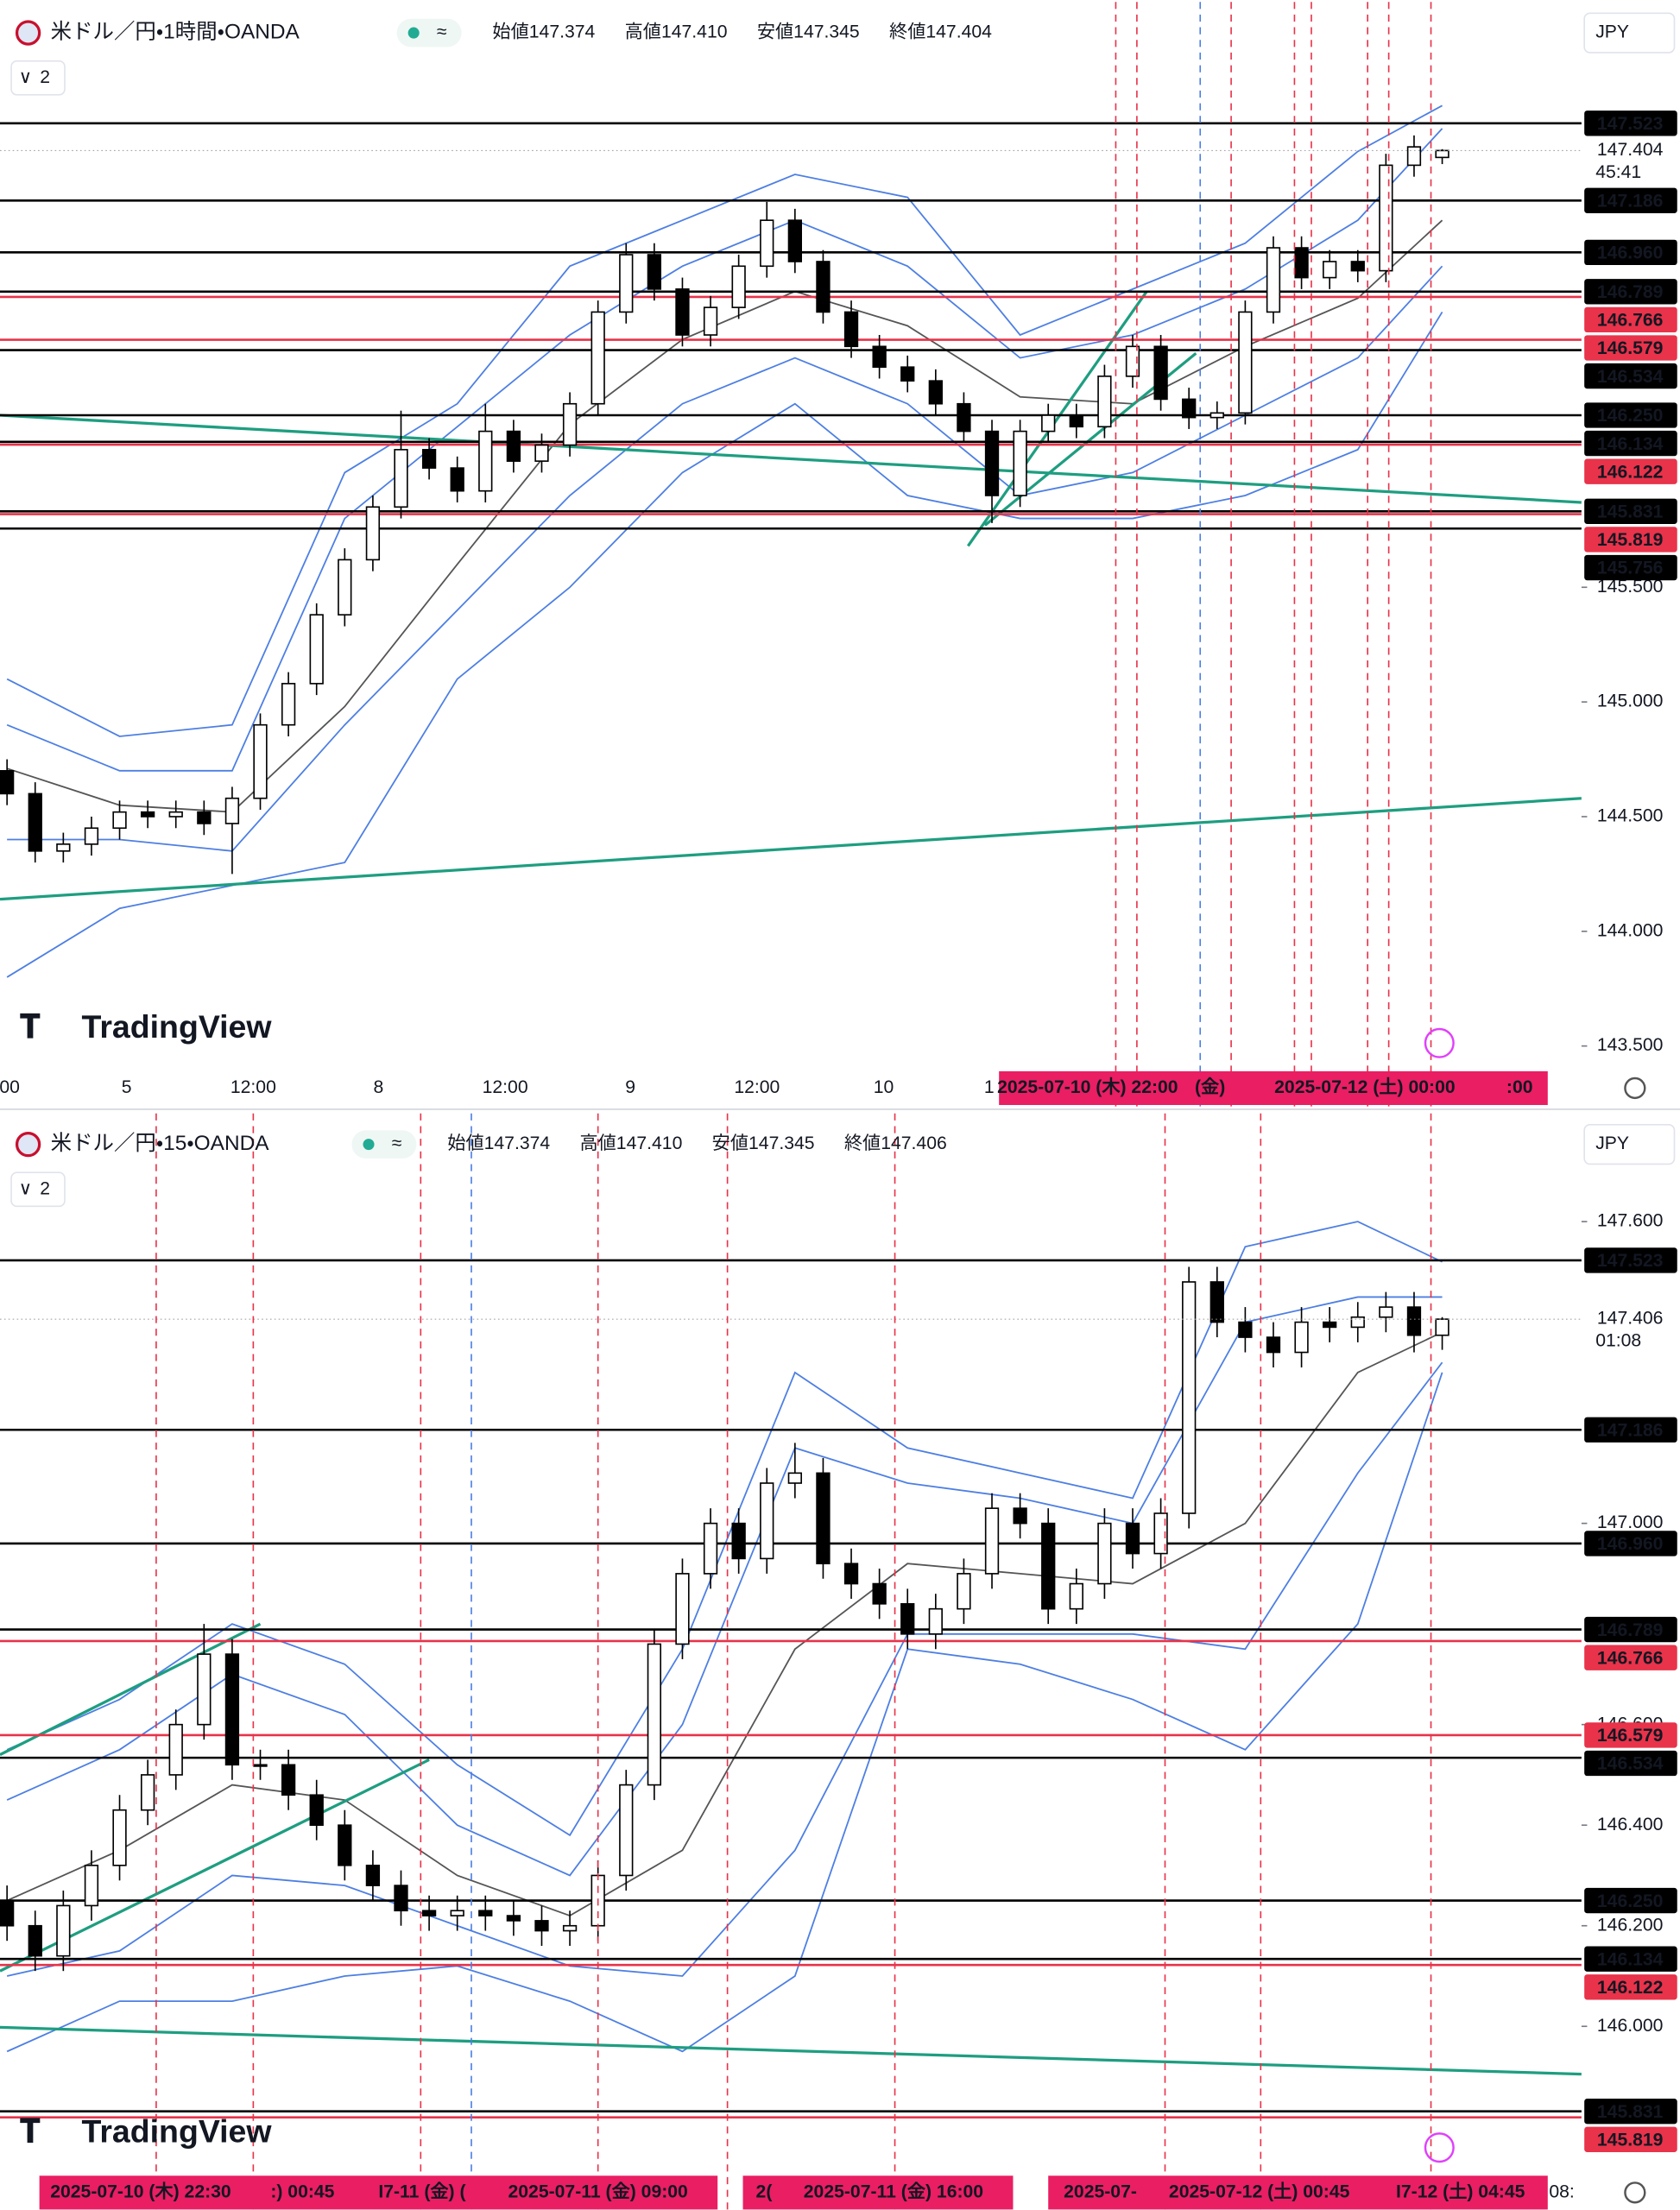 The image size is (1680, 2210). I want to click on status-pill, so click(429, 32).